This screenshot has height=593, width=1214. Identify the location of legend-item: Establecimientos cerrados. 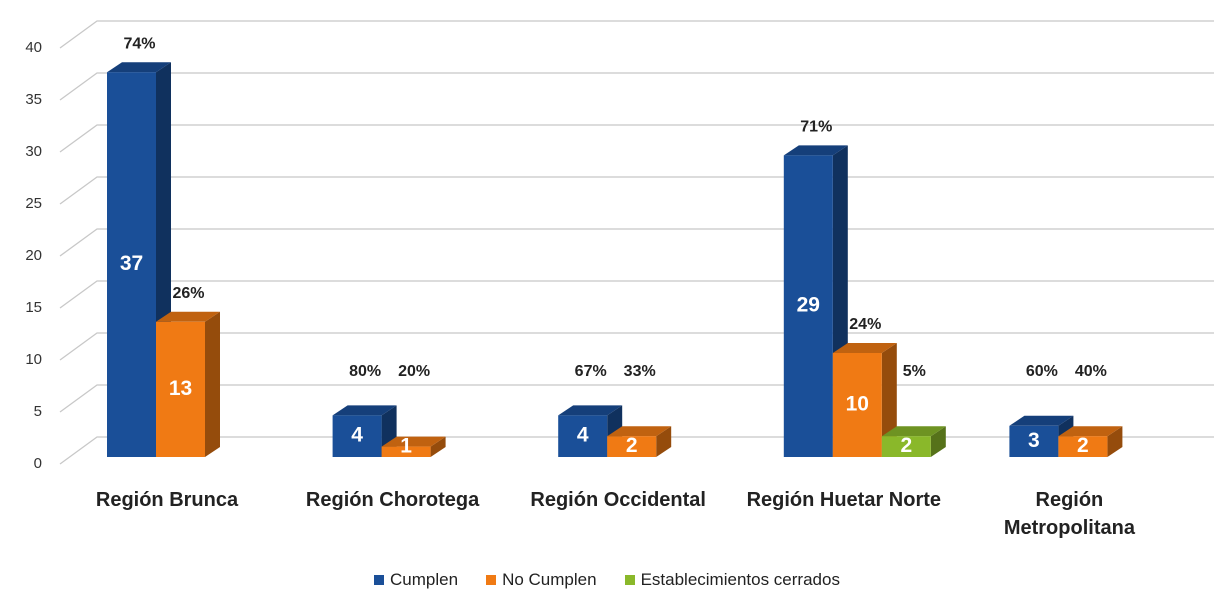
(732, 580).